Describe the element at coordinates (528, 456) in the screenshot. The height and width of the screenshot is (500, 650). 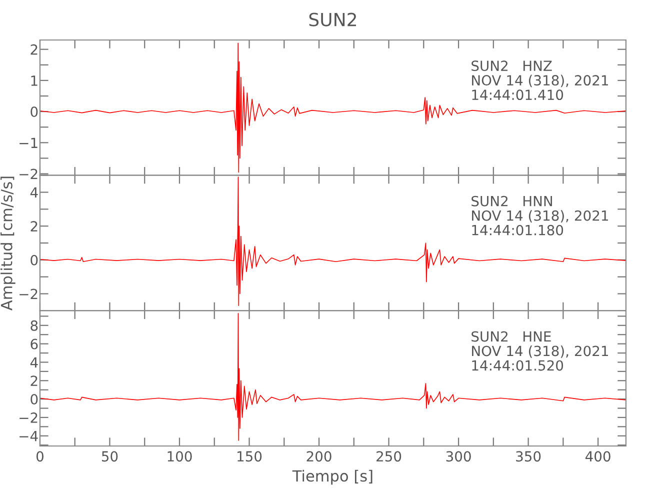
I see `x-tick-label: 350` at that location.